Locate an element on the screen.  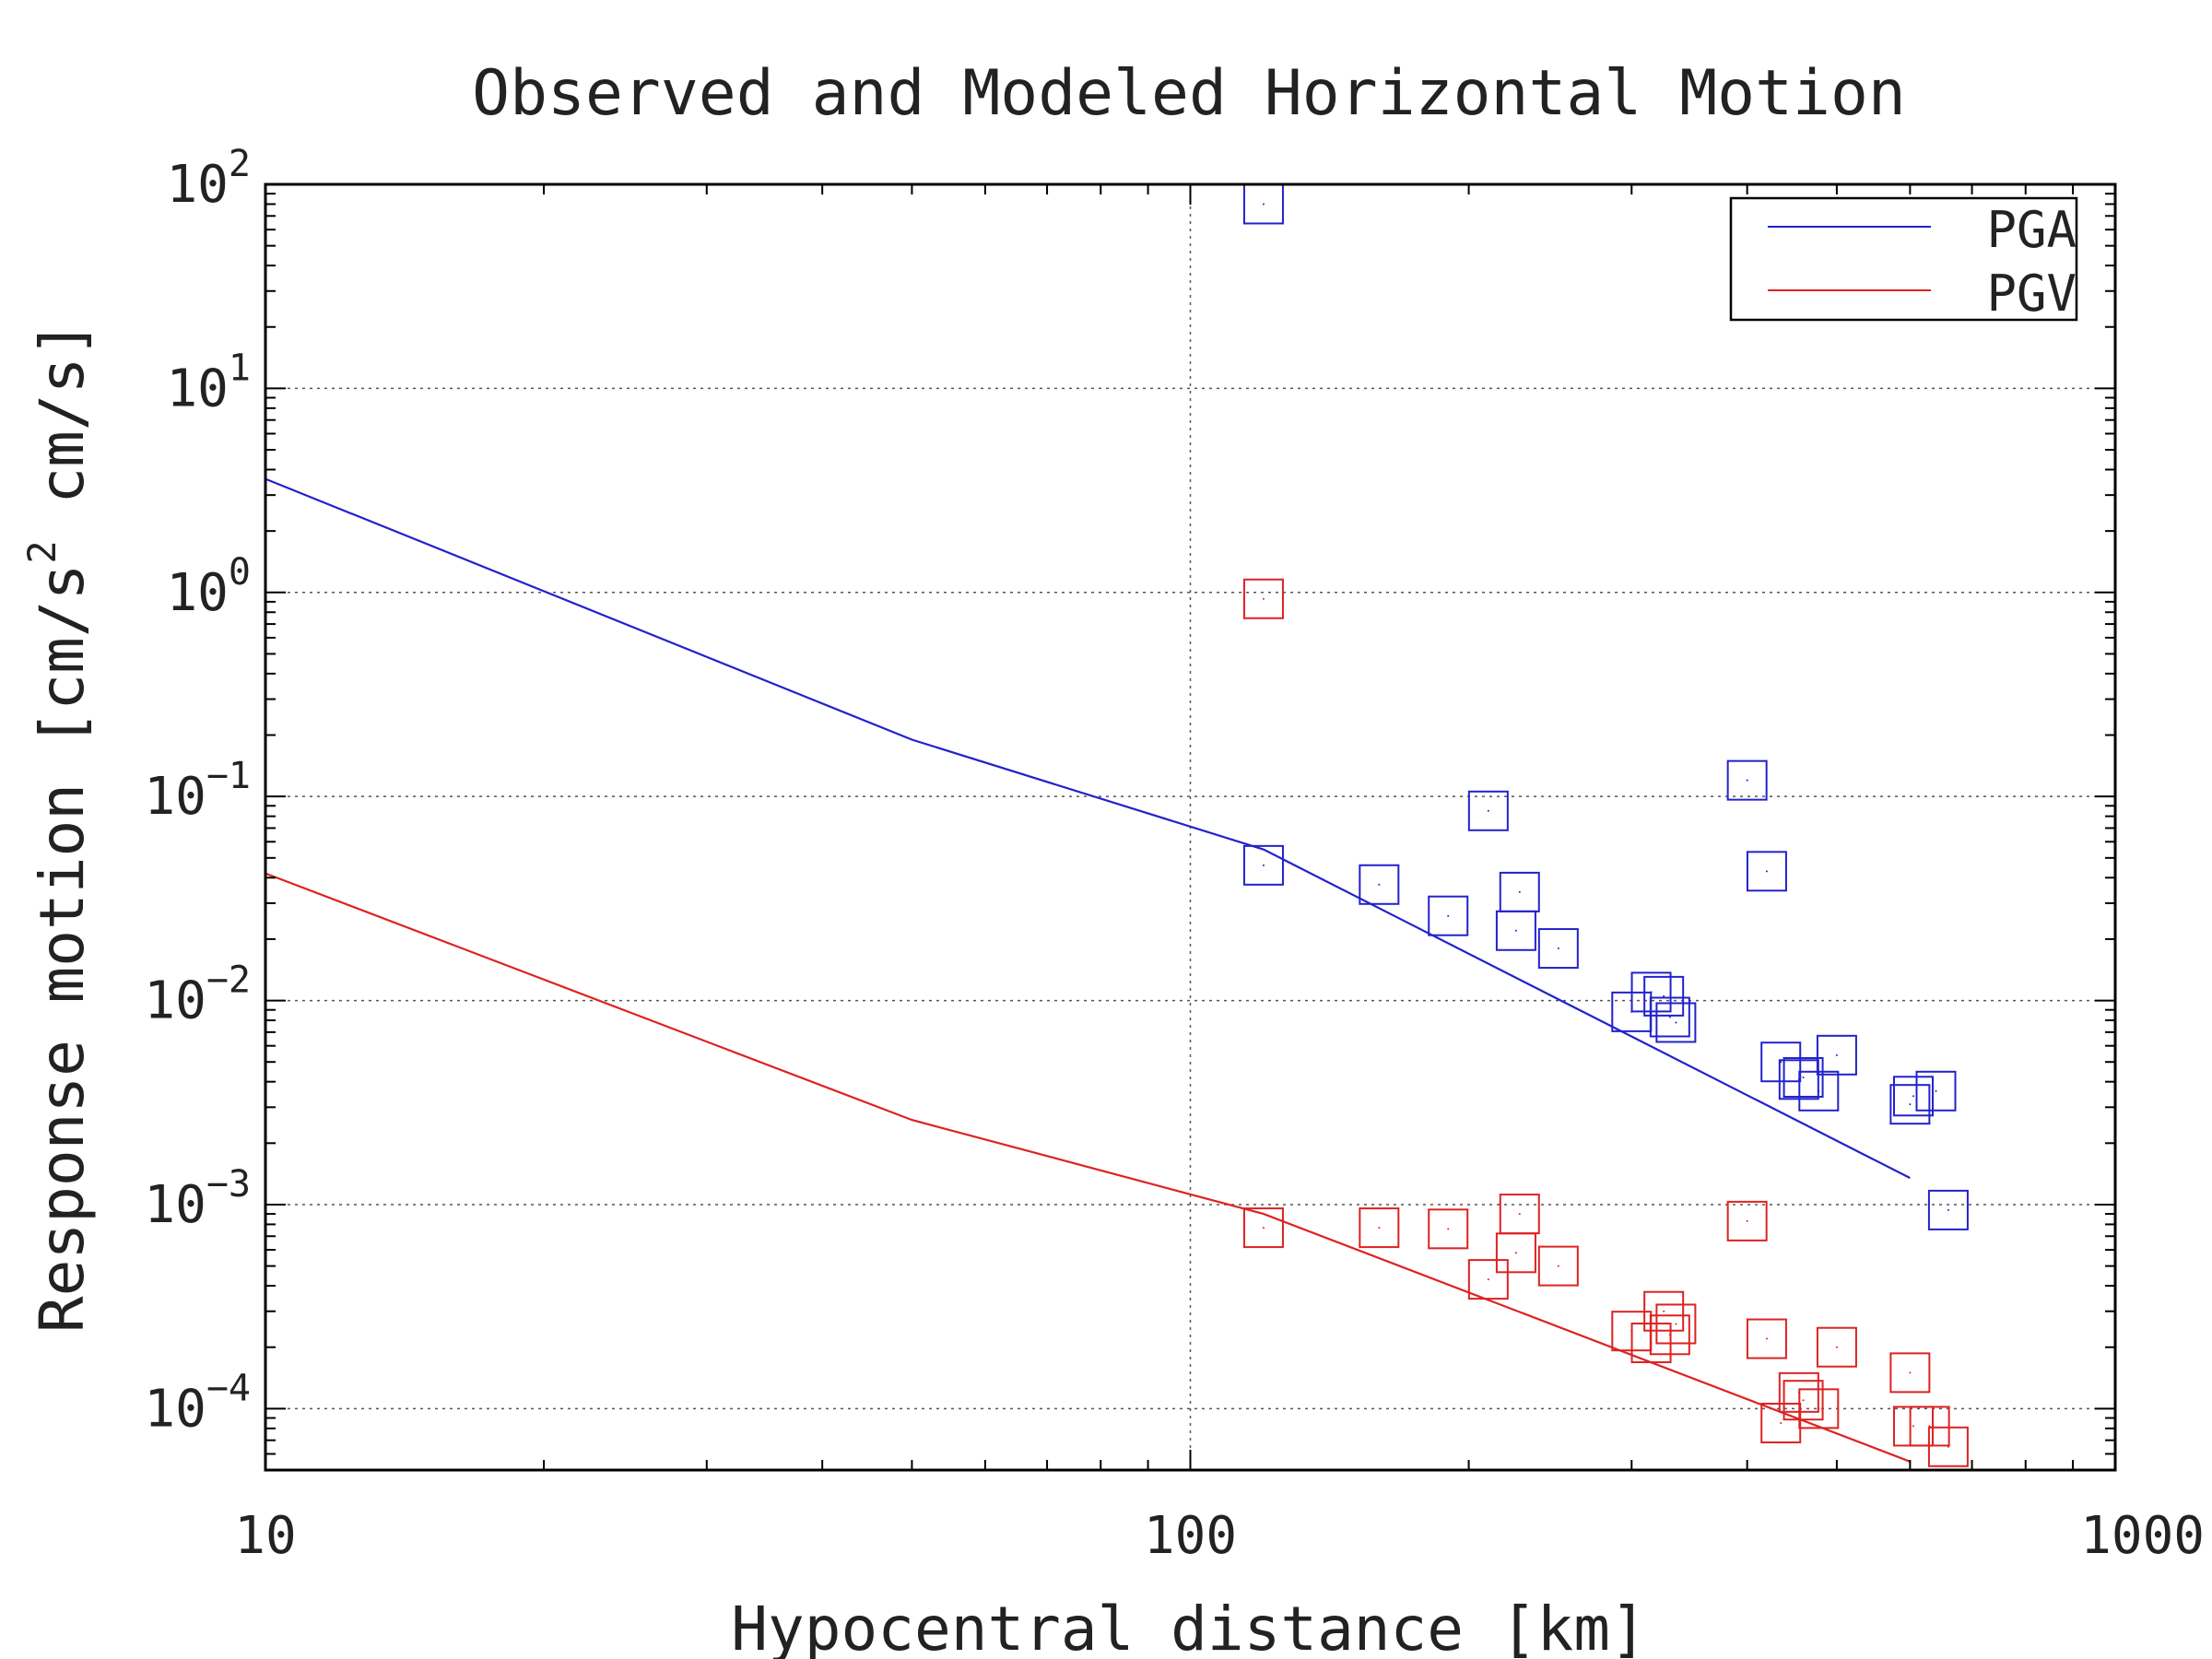
legend: PGA PGV is located at coordinates (1903, 259).